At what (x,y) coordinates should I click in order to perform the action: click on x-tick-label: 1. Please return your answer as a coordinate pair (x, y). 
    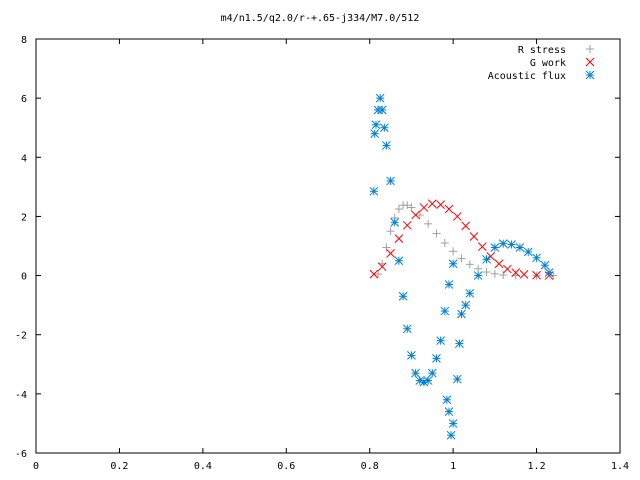
    Looking at the image, I should click on (453, 466).